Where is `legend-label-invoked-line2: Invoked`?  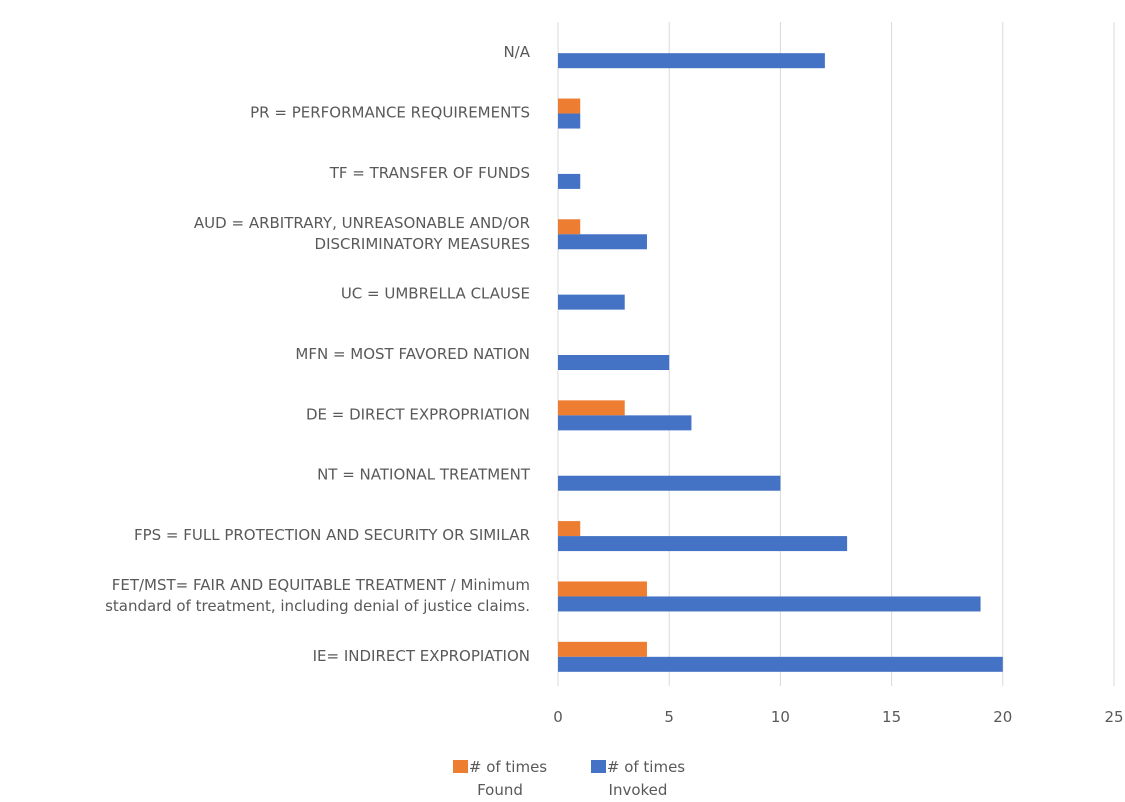
legend-label-invoked-line2: Invoked is located at coordinates (638, 790).